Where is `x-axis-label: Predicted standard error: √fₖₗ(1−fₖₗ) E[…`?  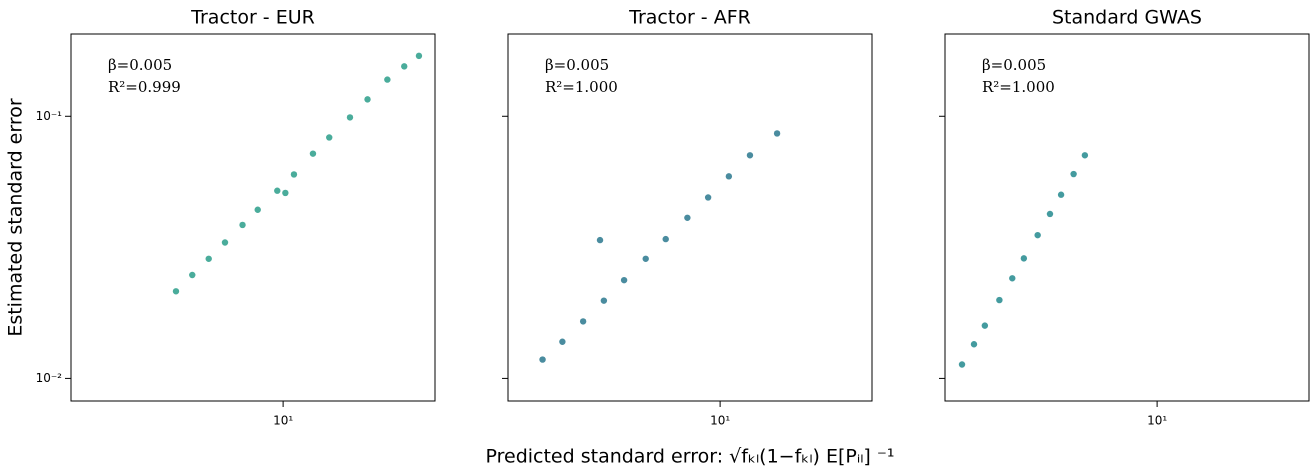 x-axis-label: Predicted standard error: √fₖₗ(1−fₖₗ) E[… is located at coordinates (689, 457).